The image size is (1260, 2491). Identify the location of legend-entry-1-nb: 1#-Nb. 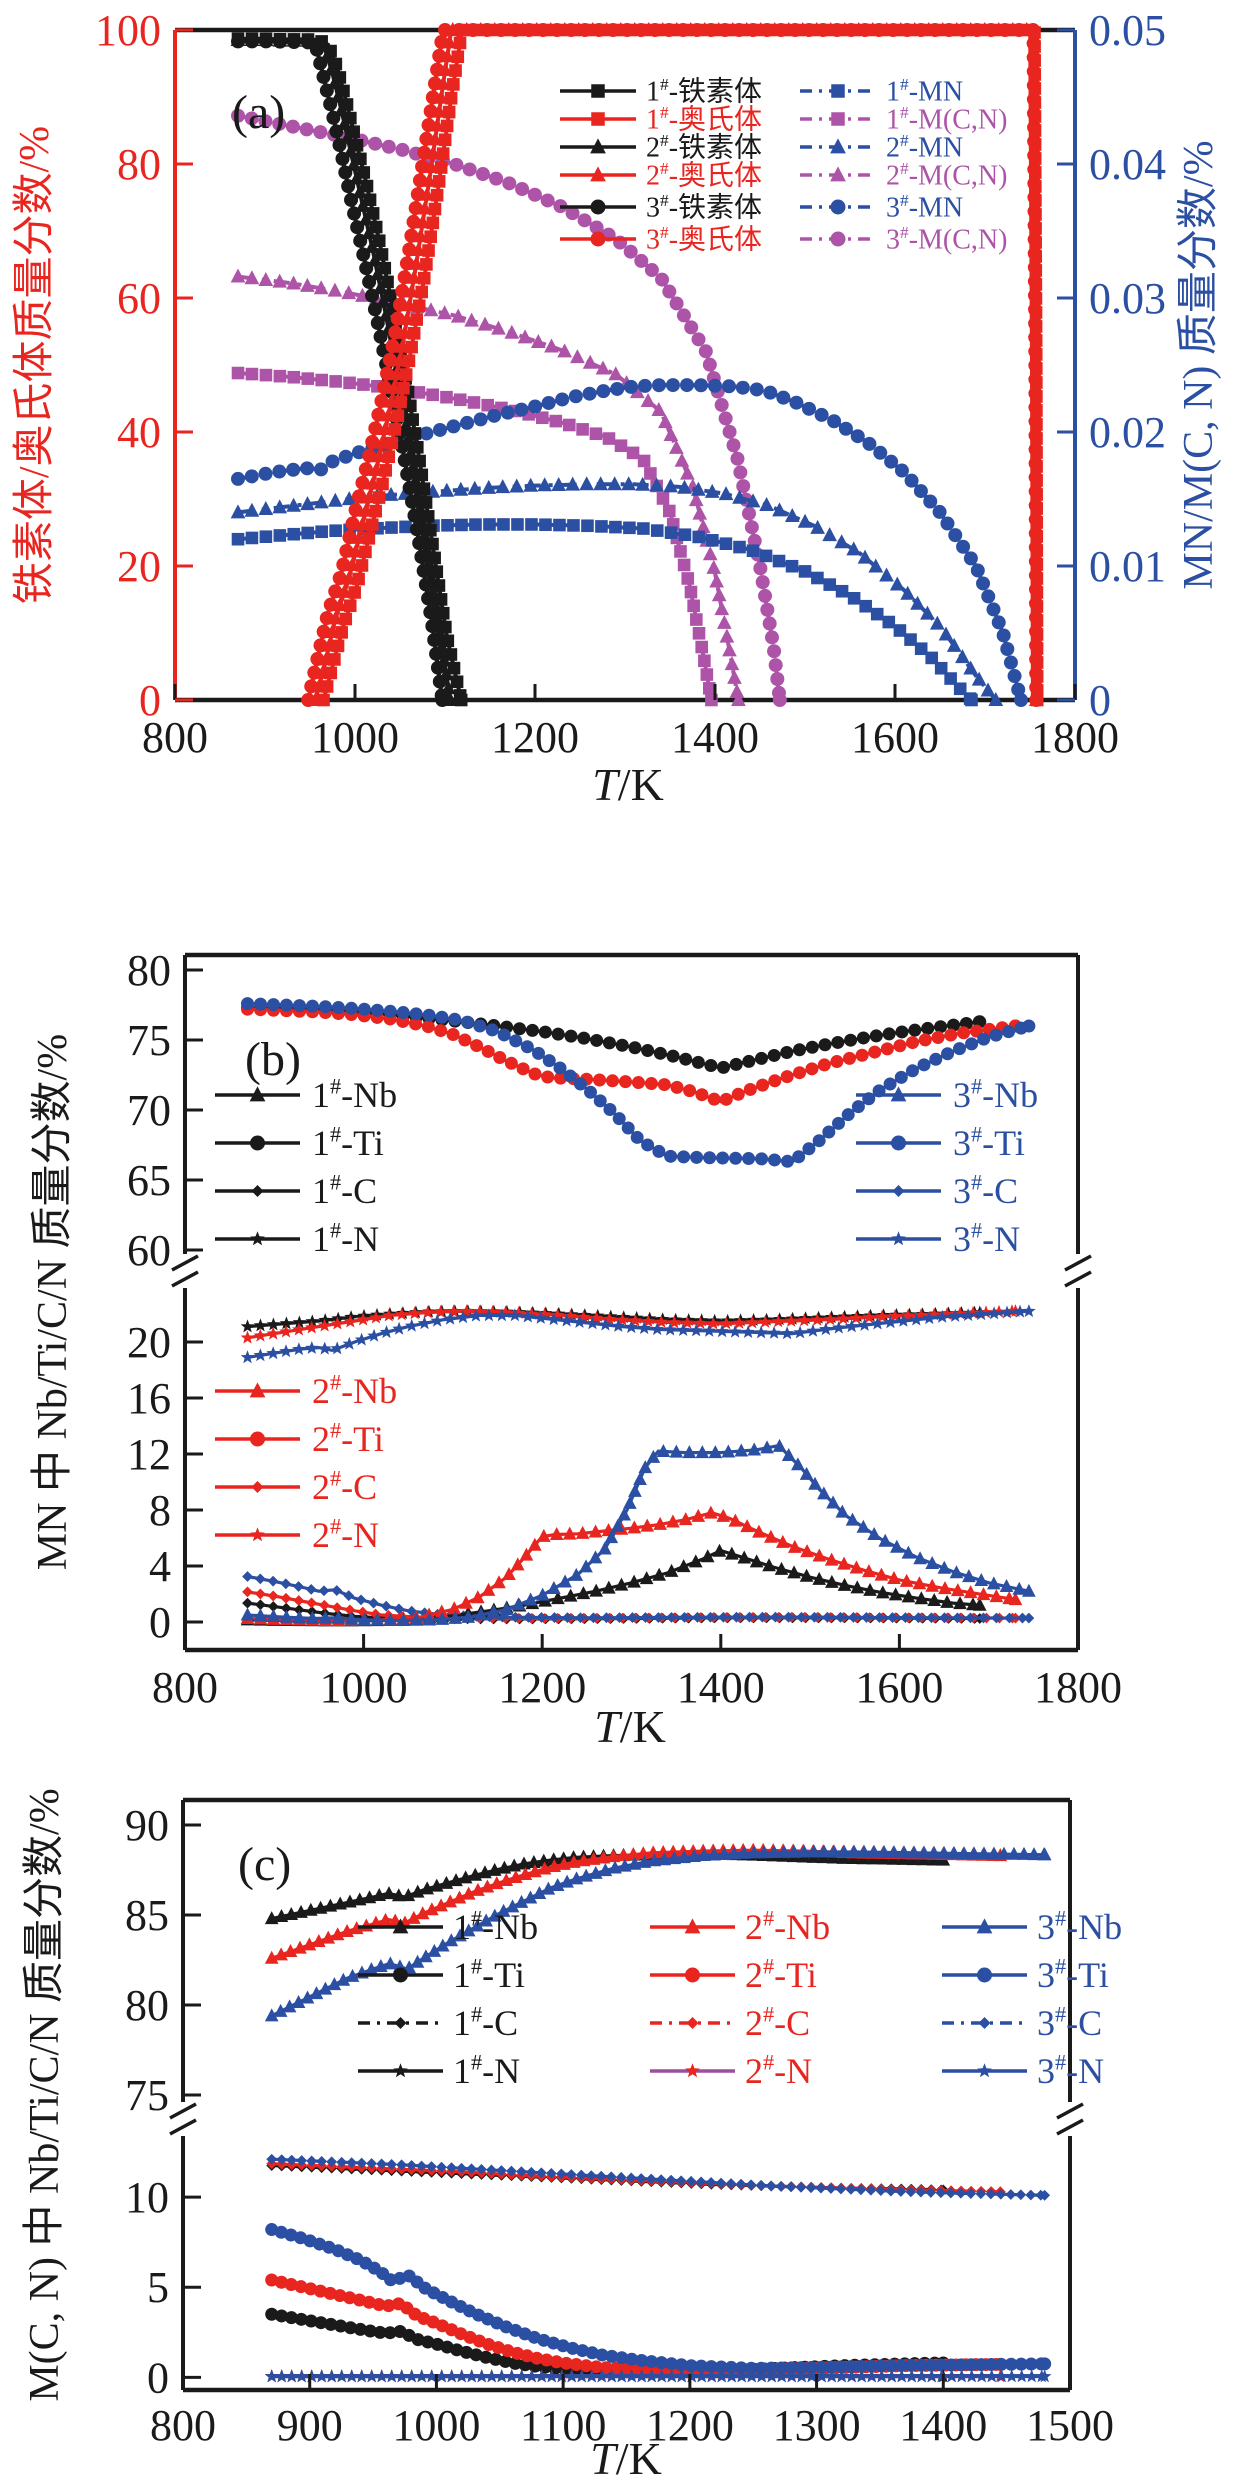
(306, 1094).